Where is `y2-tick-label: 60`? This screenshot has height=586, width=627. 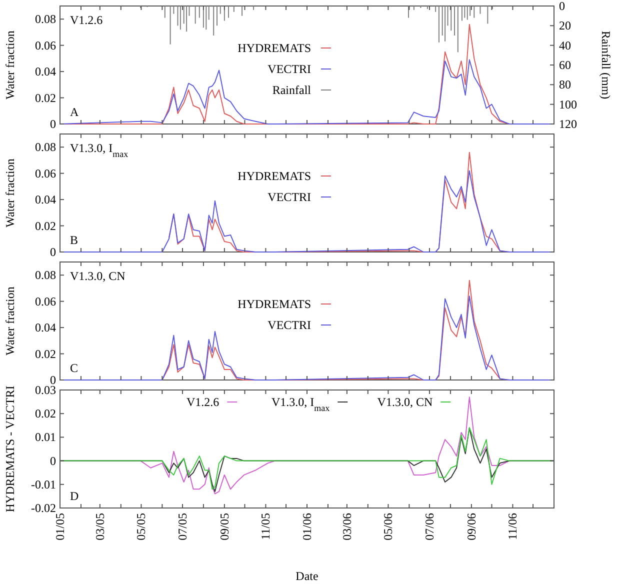
y2-tick-label: 60 is located at coordinates (565, 65).